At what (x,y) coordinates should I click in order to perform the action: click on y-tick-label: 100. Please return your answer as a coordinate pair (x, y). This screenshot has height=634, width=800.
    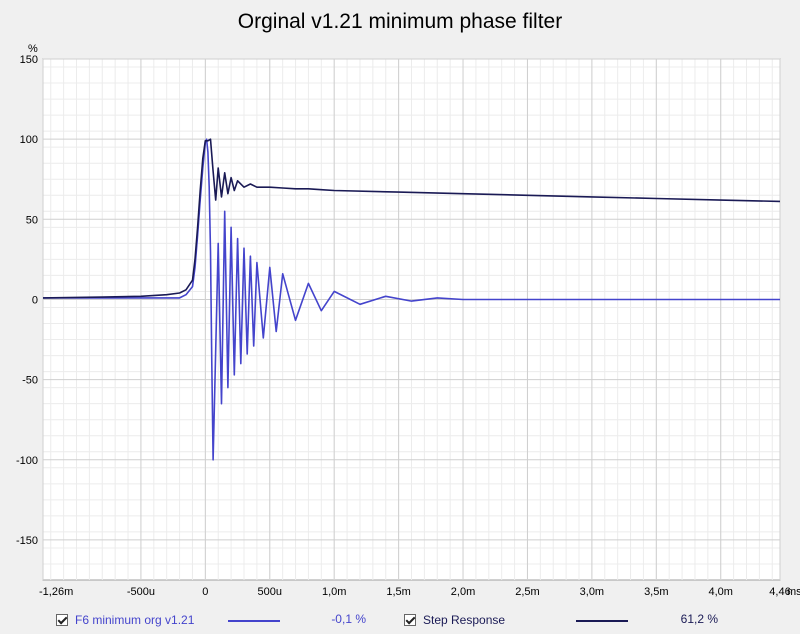
    Looking at the image, I should click on (29, 140).